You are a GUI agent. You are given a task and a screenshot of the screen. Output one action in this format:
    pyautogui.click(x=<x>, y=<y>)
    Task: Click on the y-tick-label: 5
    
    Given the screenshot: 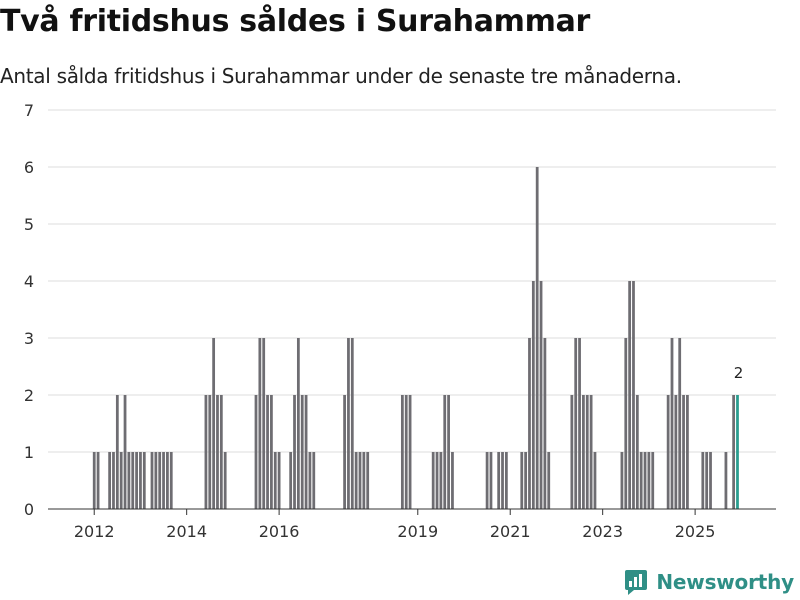 What is the action you would take?
    pyautogui.click(x=29, y=224)
    